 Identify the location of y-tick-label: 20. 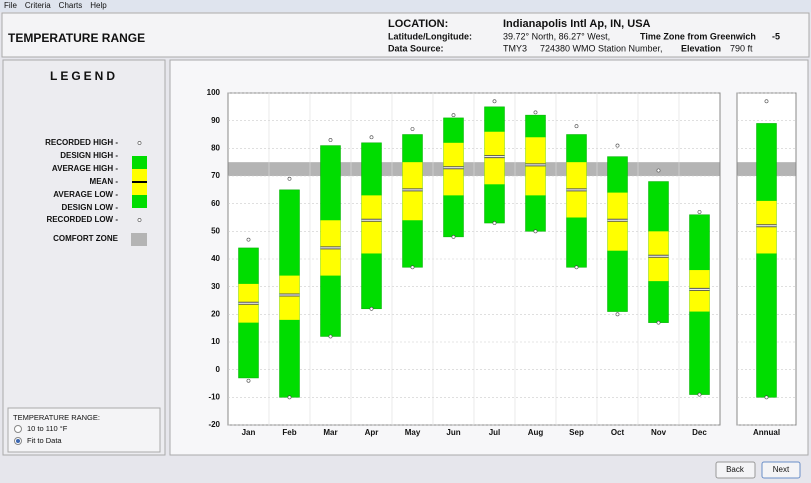
(215, 313).